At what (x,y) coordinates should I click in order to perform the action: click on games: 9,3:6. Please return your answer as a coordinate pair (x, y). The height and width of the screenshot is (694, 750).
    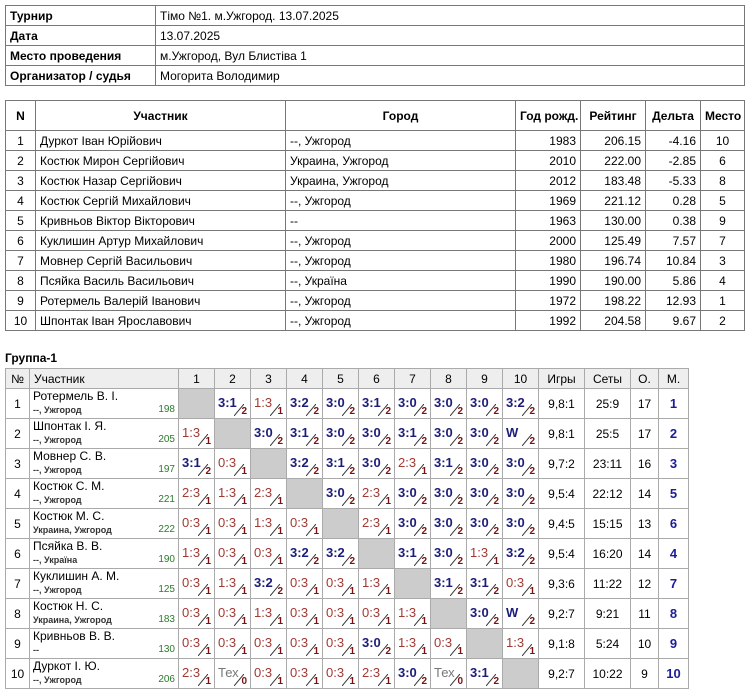
    Looking at the image, I should click on (561, 583).